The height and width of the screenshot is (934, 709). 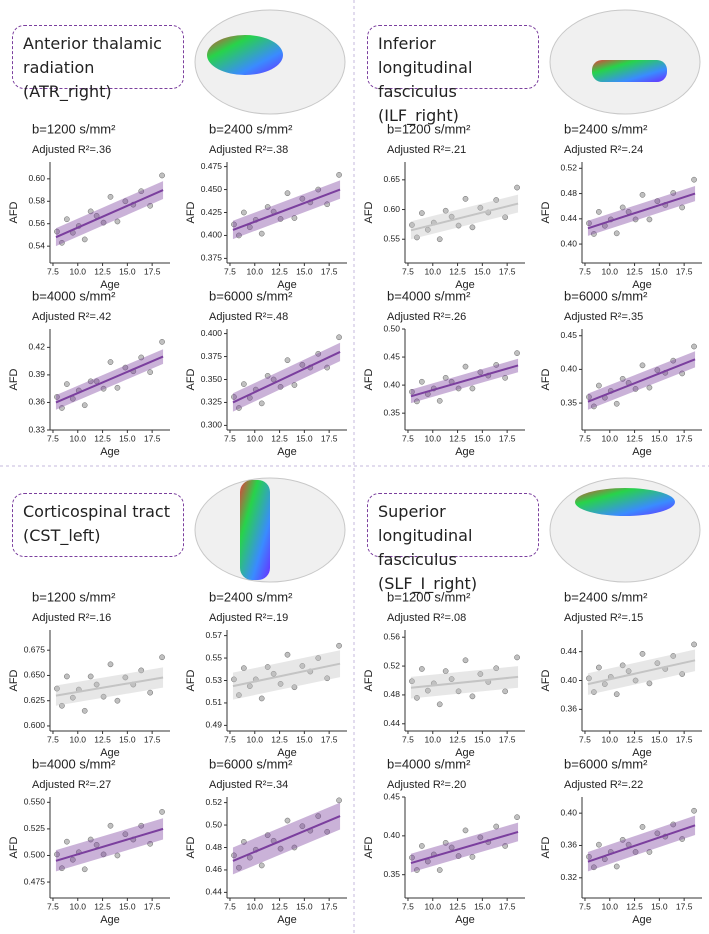 What do you see at coordinates (391, 328) in the screenshot?
I see `y-tick-label: 0.50` at bounding box center [391, 328].